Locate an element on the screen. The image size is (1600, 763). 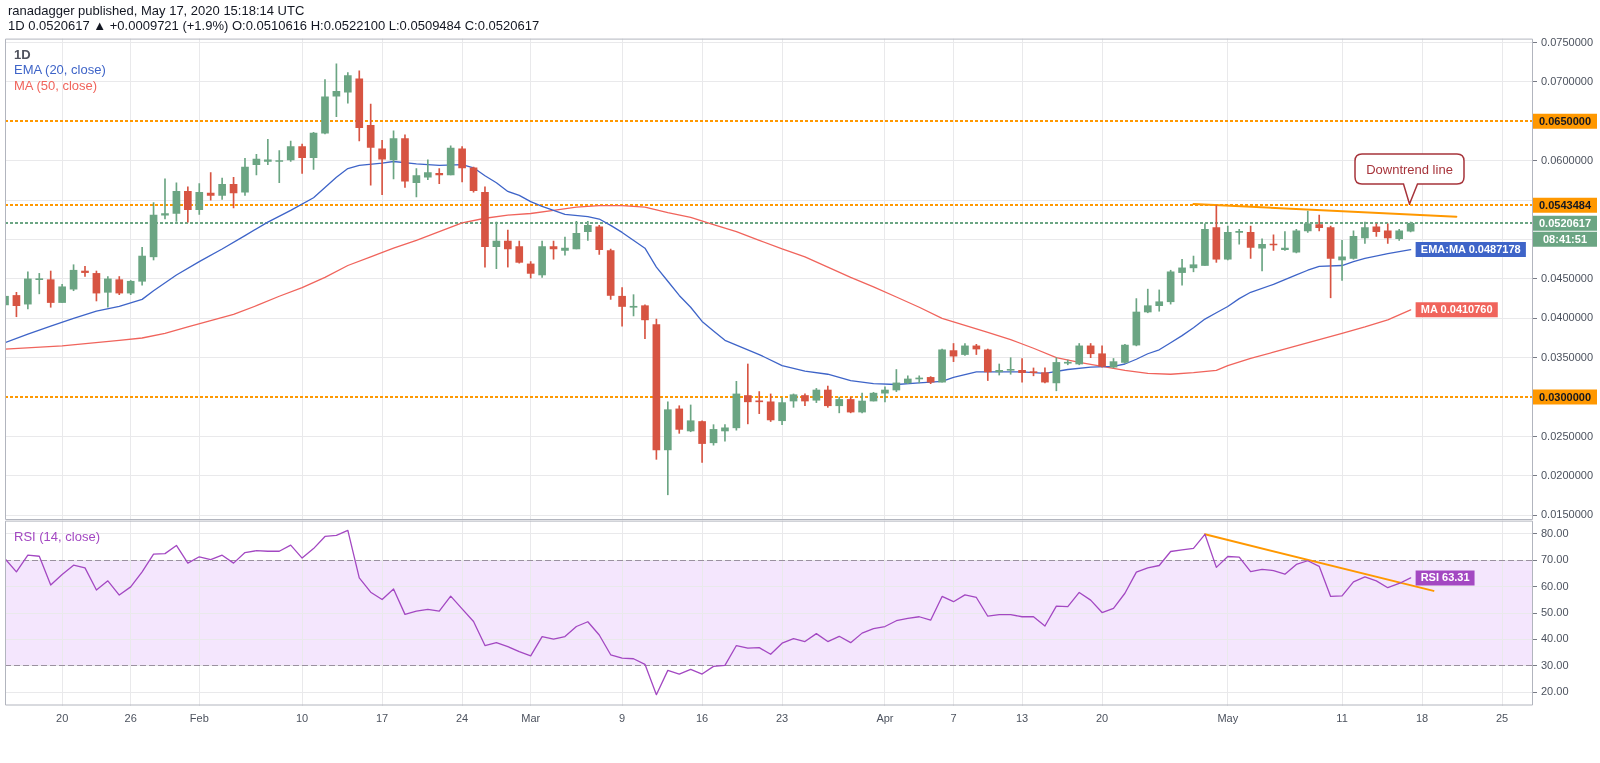
y-tick-label: 0.0150000 is located at coordinates (1567, 514).